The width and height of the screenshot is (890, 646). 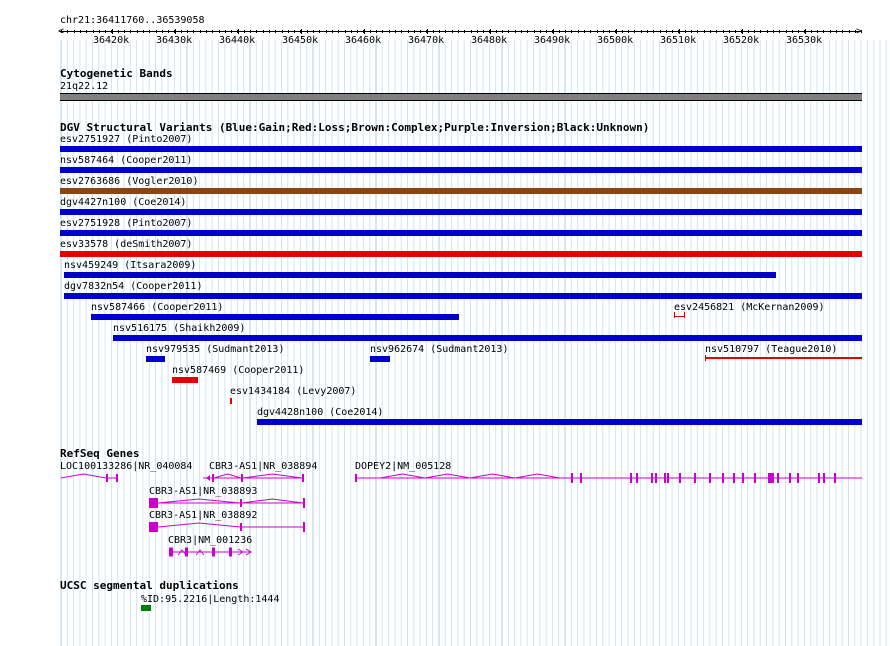 What do you see at coordinates (460, 31) in the screenshot?
I see `ruler-axis` at bounding box center [460, 31].